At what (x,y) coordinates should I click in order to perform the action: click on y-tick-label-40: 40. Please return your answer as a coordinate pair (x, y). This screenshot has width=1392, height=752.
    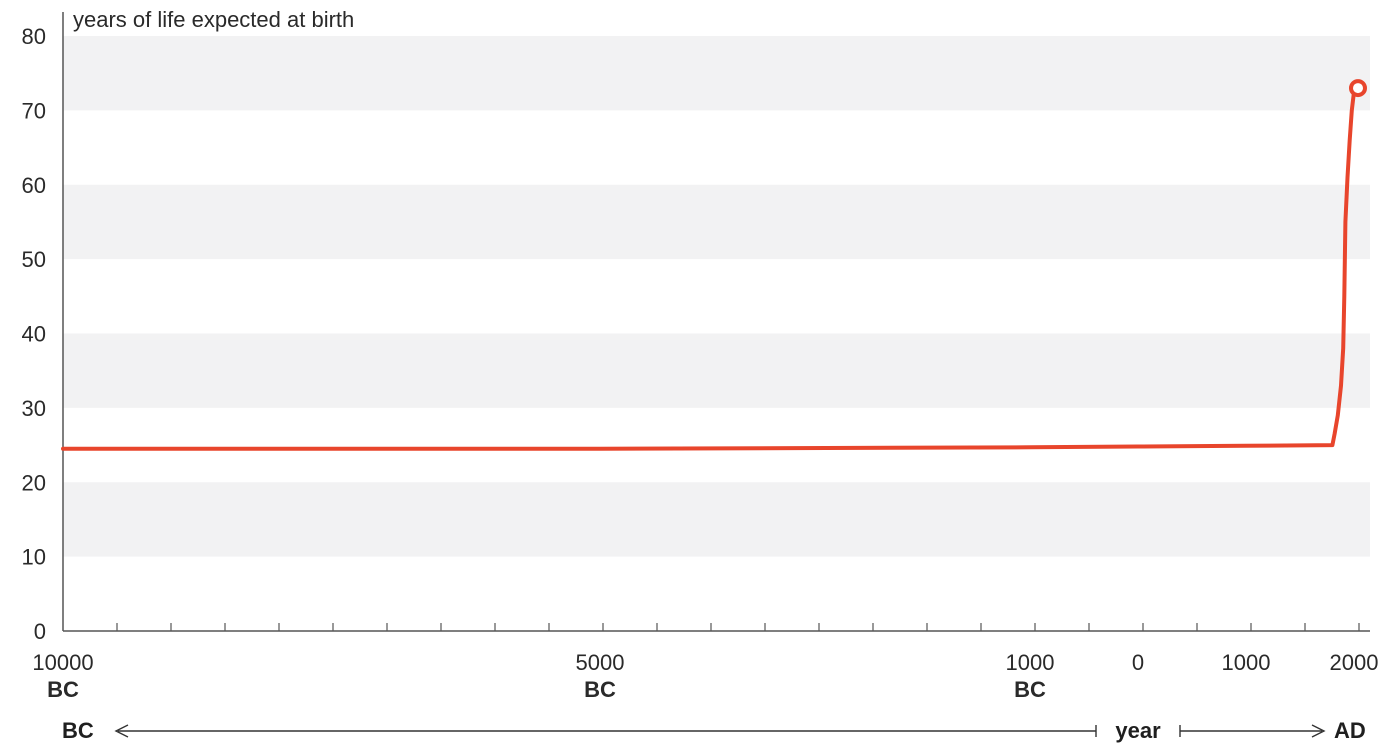
    Looking at the image, I should click on (34, 334).